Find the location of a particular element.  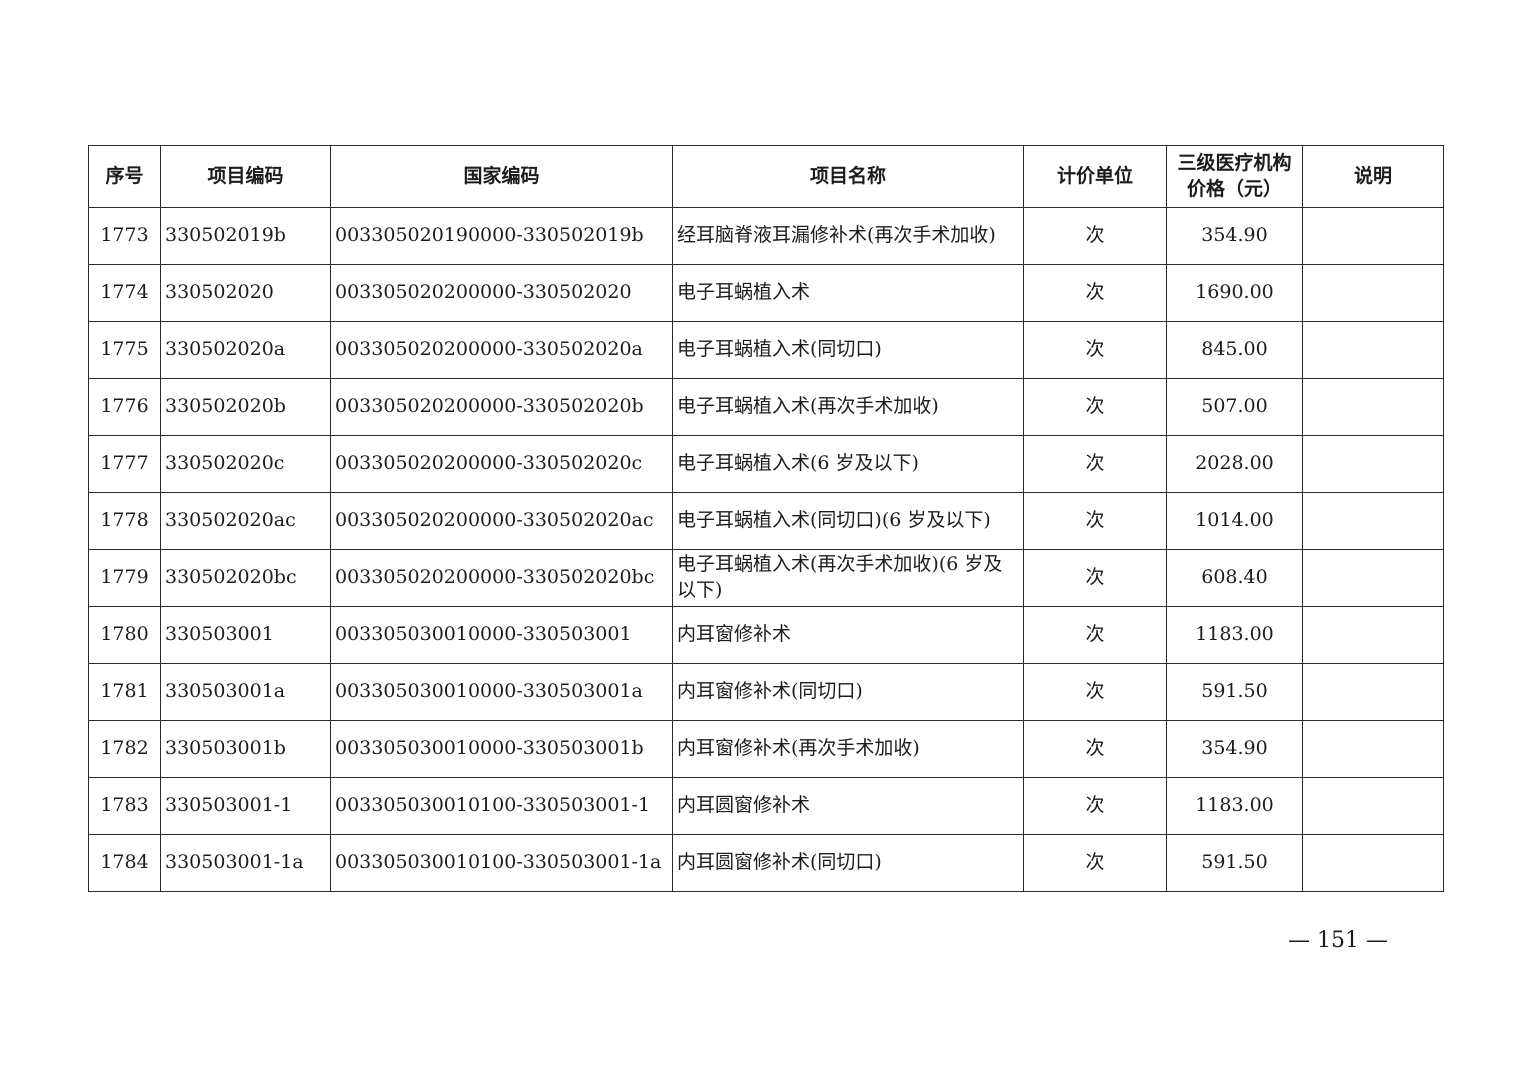

cell-national_code: 003305020200000-330502020c is located at coordinates (501, 464).